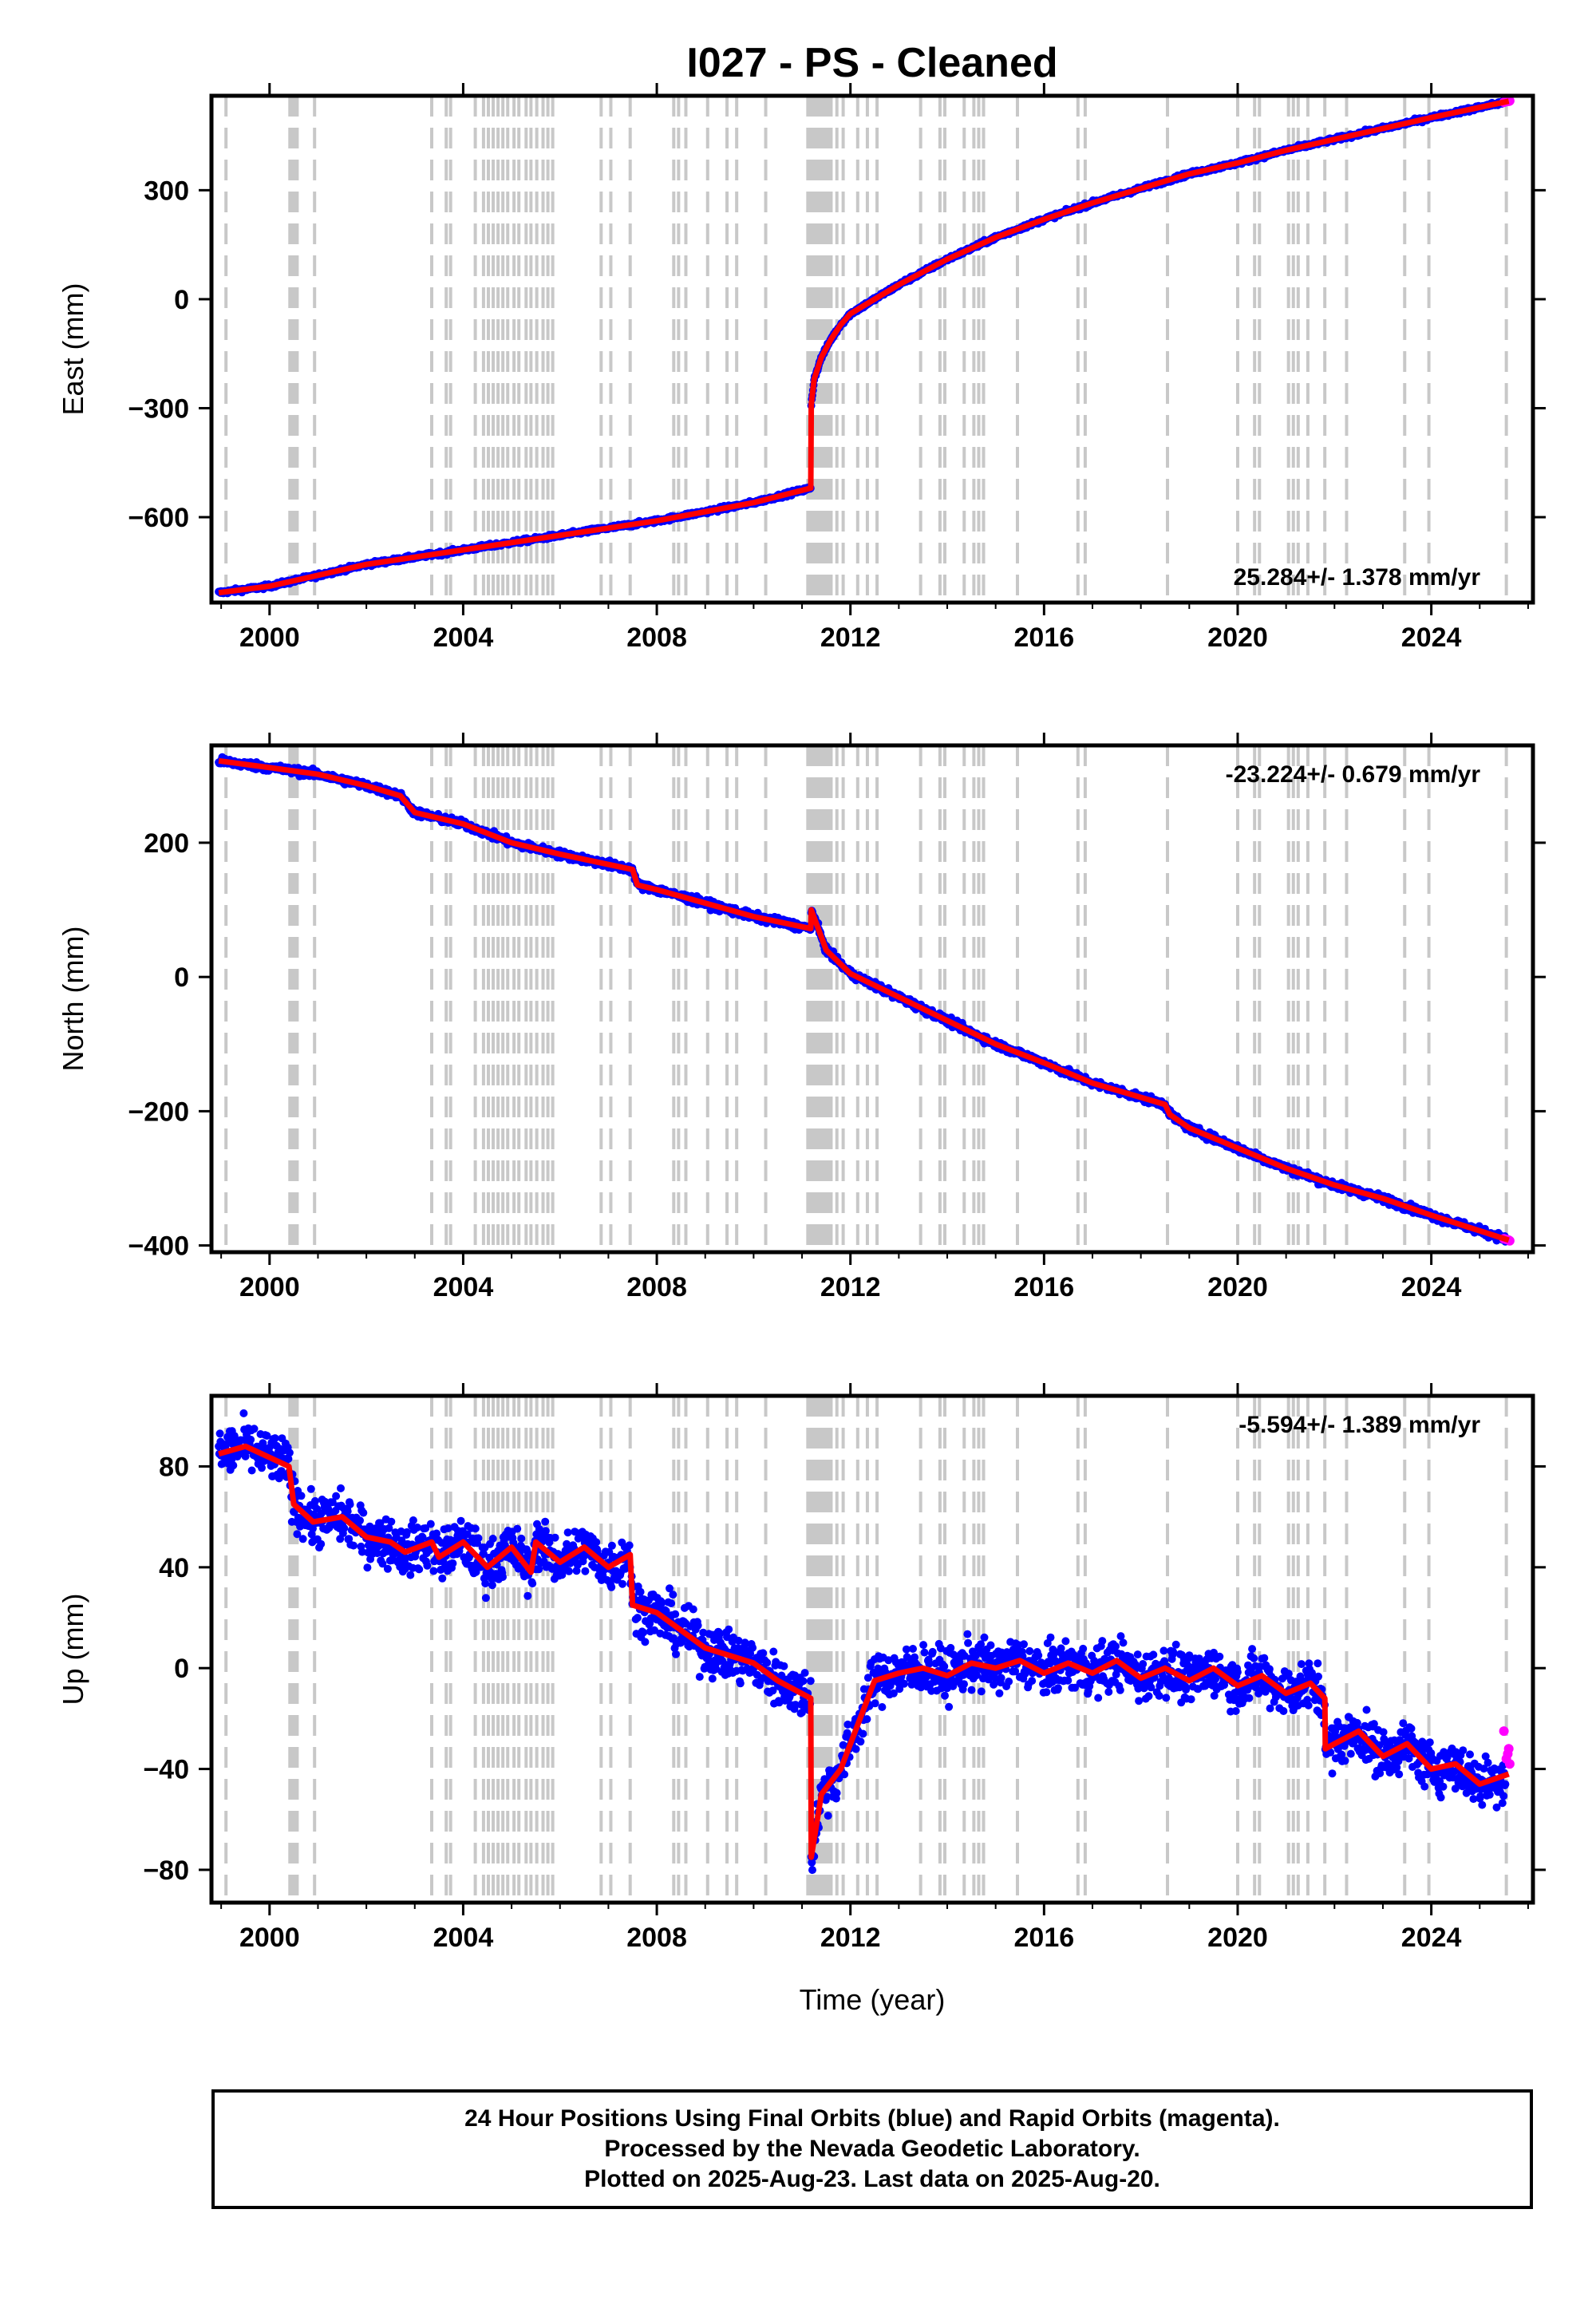 The image size is (1596, 2316). I want to click on figure-title: I027 - PS - Cleaned, so click(871, 63).